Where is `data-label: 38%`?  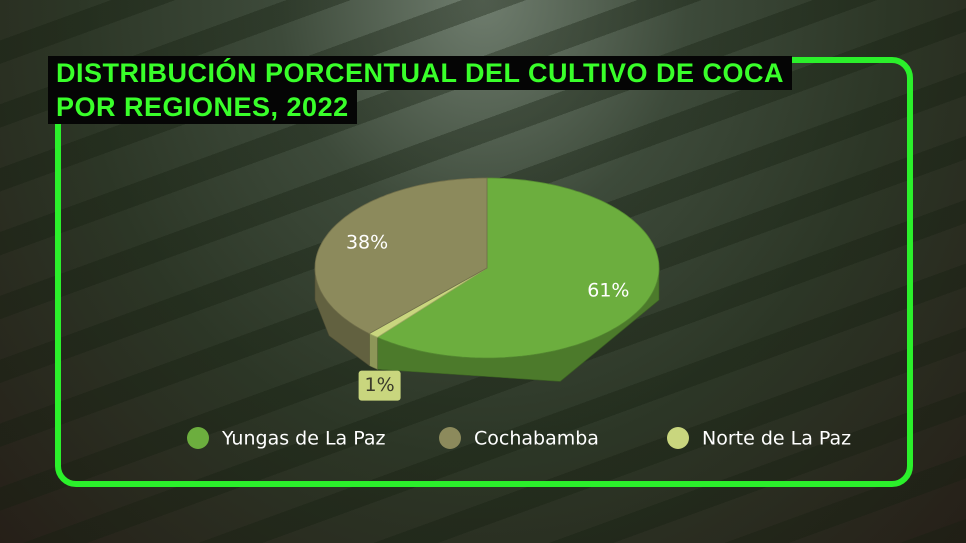
data-label: 38% is located at coordinates (367, 243).